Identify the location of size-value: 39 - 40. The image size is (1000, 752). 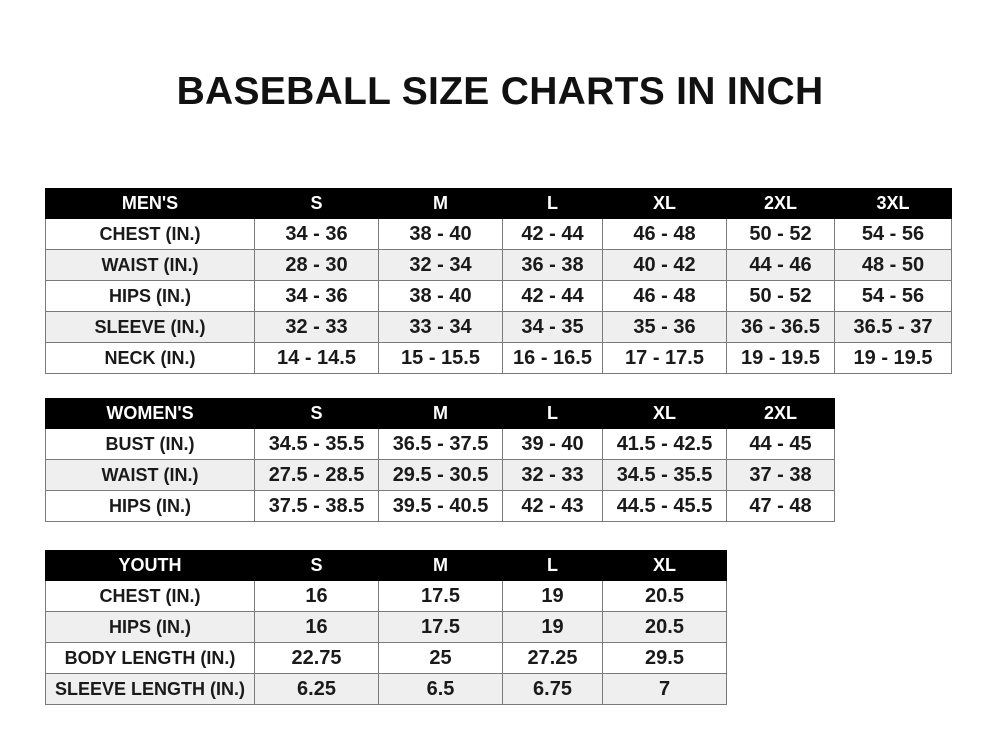
(552, 444).